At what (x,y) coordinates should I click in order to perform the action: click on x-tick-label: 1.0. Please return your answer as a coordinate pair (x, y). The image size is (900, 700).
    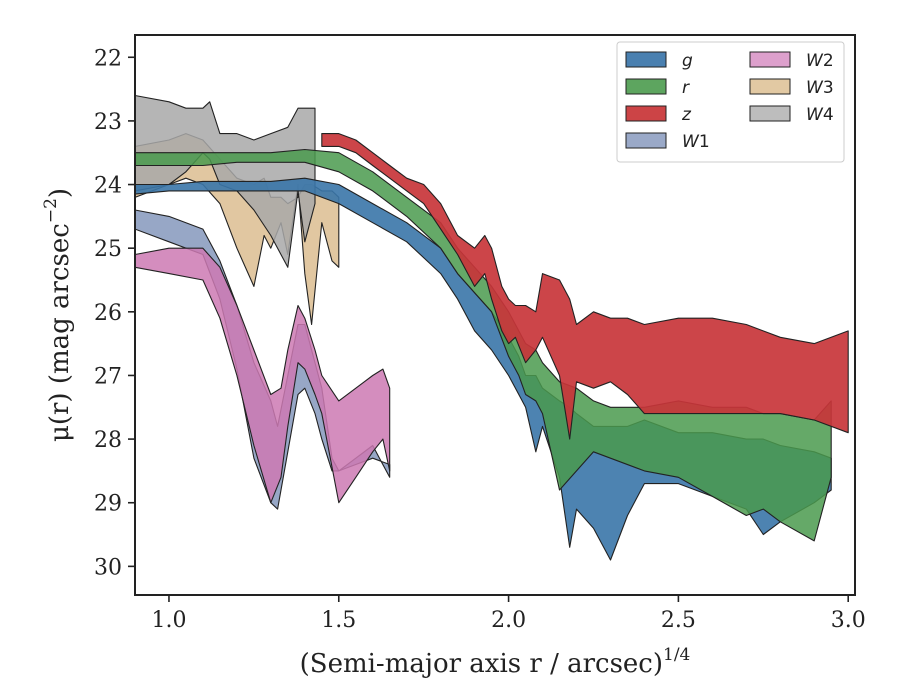
    Looking at the image, I should click on (168, 620).